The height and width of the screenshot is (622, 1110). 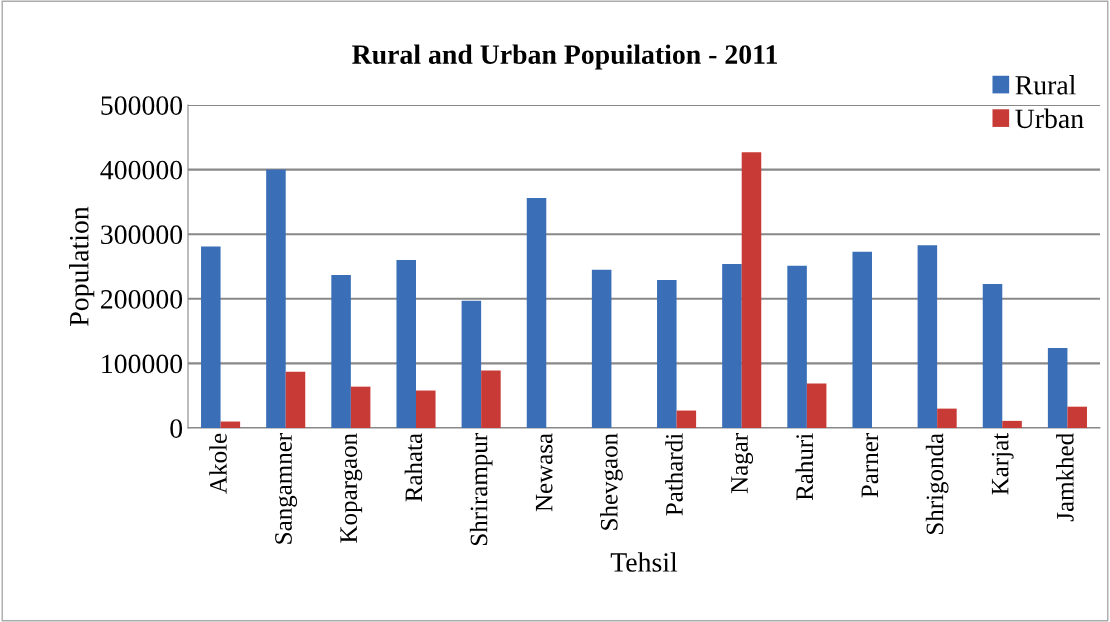 I want to click on legend-label: Urban, so click(x=1049, y=118).